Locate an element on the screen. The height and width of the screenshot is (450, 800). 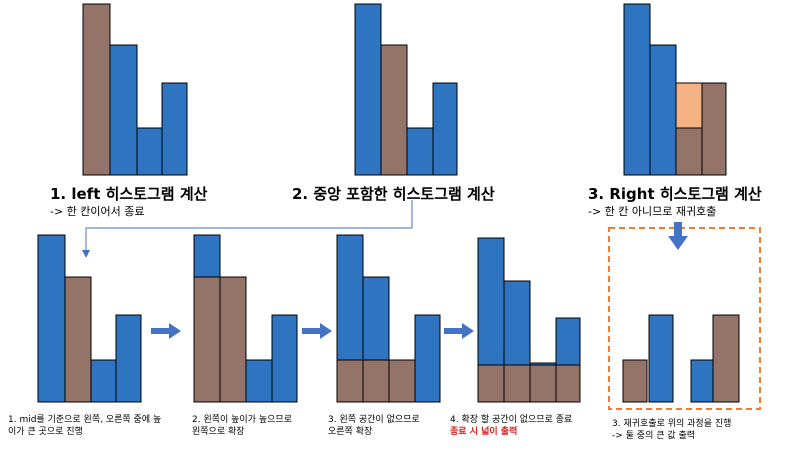
step1-title: 1. left 히스토그램 계산 is located at coordinates (129, 194).